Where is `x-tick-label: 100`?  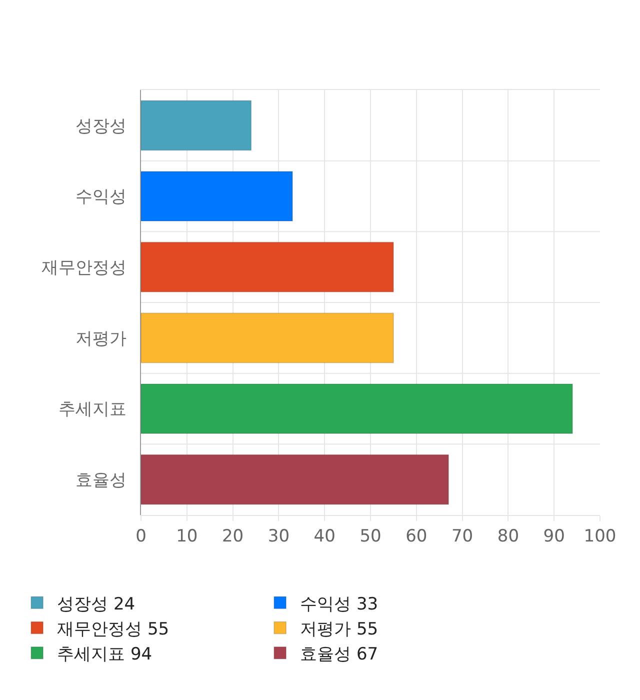
x-tick-label: 100 is located at coordinates (600, 536).